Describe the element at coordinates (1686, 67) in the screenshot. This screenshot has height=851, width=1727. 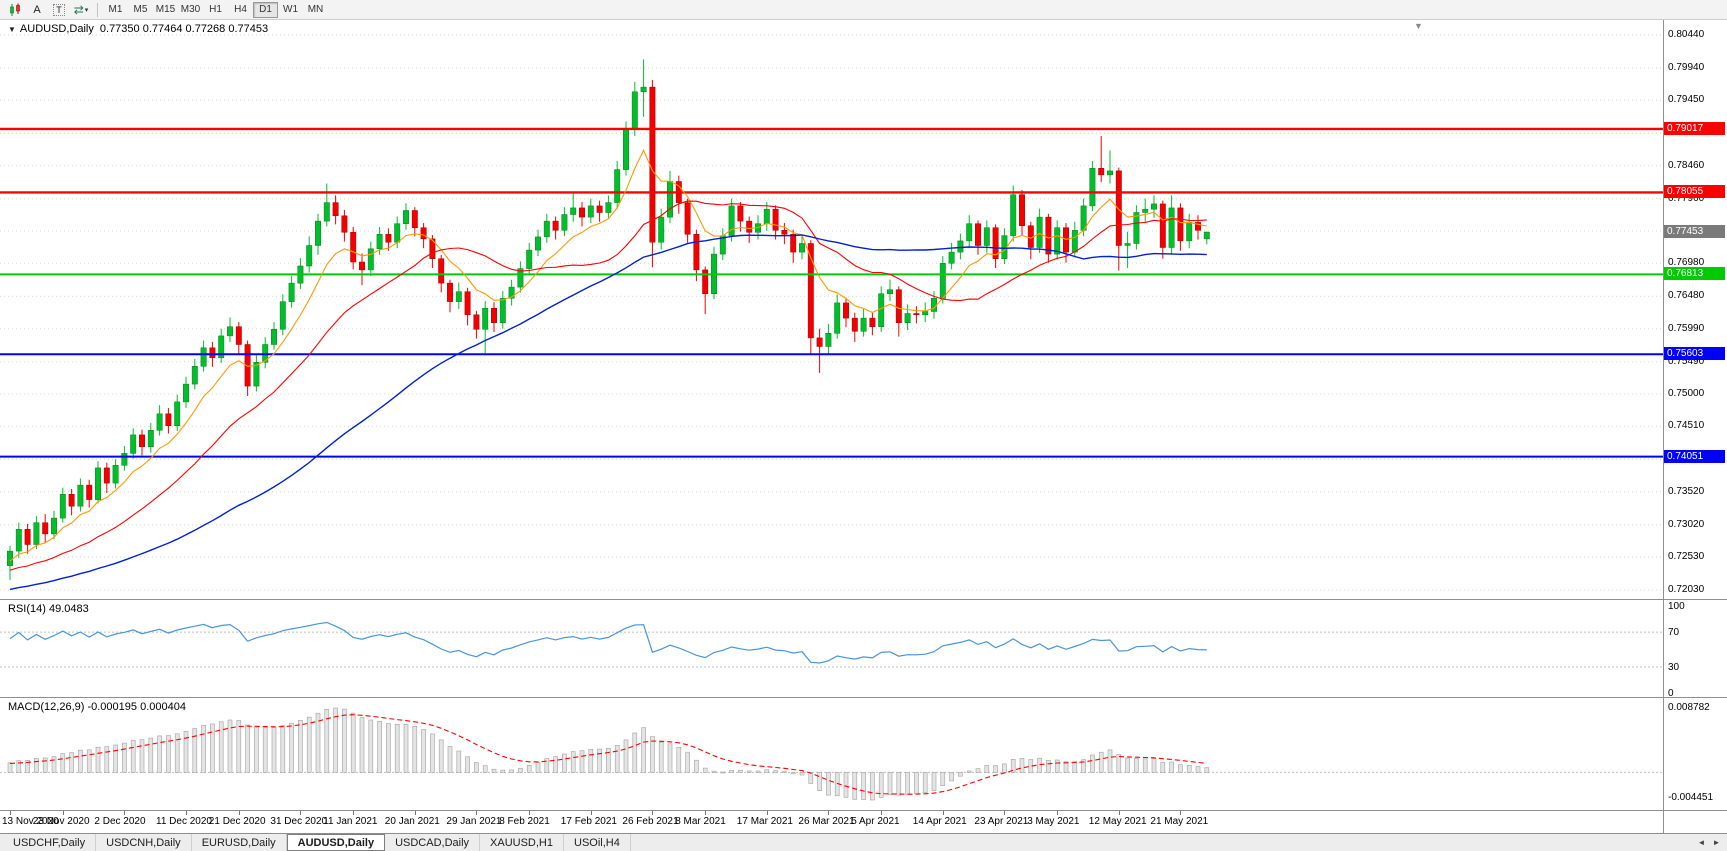
I see `price-tick-label: 0.79940` at that location.